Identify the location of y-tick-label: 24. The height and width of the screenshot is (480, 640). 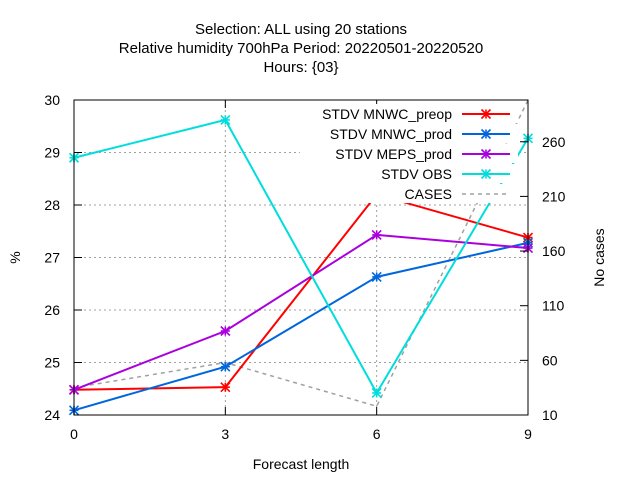
(52, 415).